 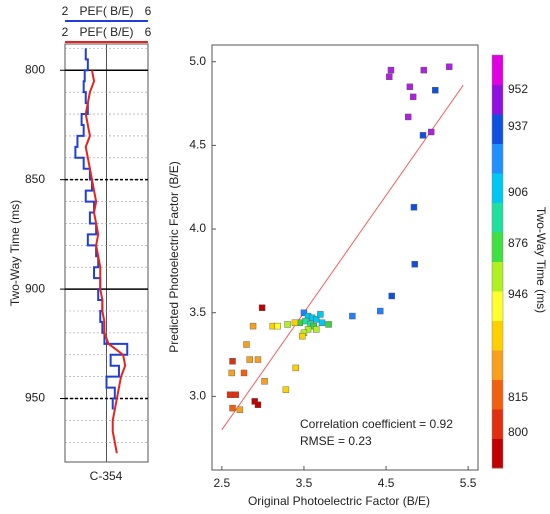 What do you see at coordinates (518, 89) in the screenshot?
I see `colorbar-label: 952` at bounding box center [518, 89].